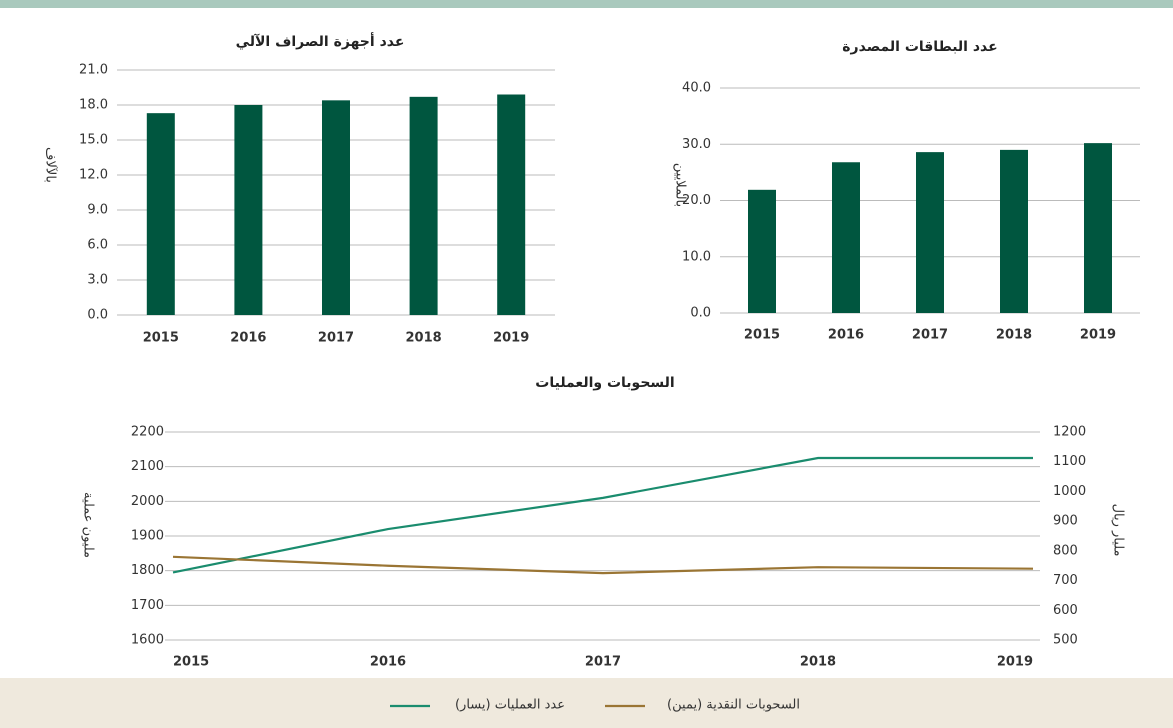 The image size is (1173, 728). What do you see at coordinates (88, 525) in the screenshot?
I see `y-axis-label: مليون عملية` at bounding box center [88, 525].